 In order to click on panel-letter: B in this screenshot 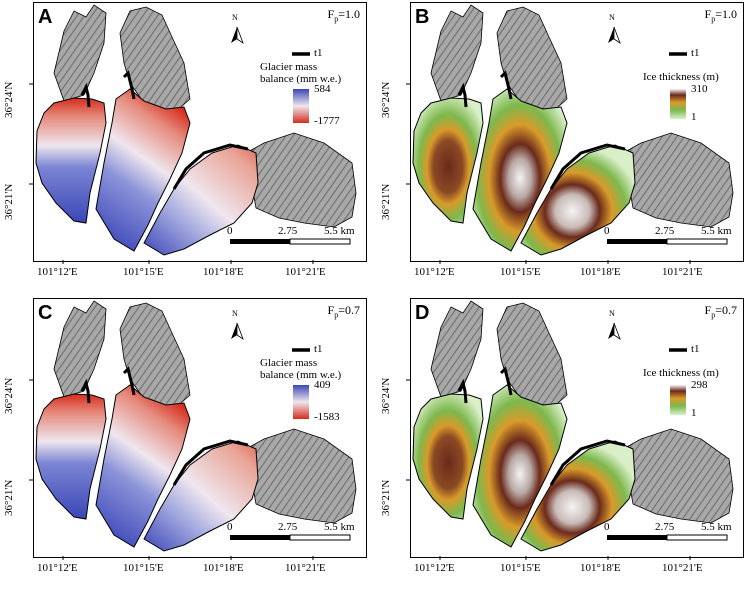, I will do `click(422, 17)`.